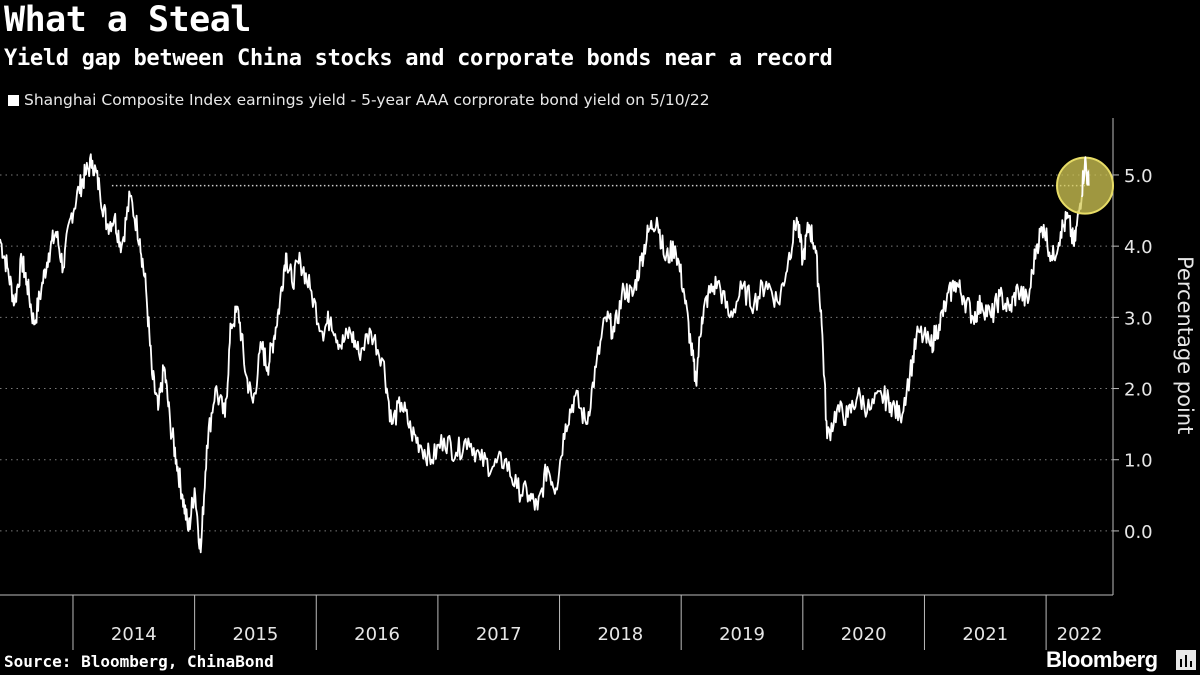  What do you see at coordinates (1186, 660) in the screenshot?
I see `bloomberg-bars-icon` at bounding box center [1186, 660].